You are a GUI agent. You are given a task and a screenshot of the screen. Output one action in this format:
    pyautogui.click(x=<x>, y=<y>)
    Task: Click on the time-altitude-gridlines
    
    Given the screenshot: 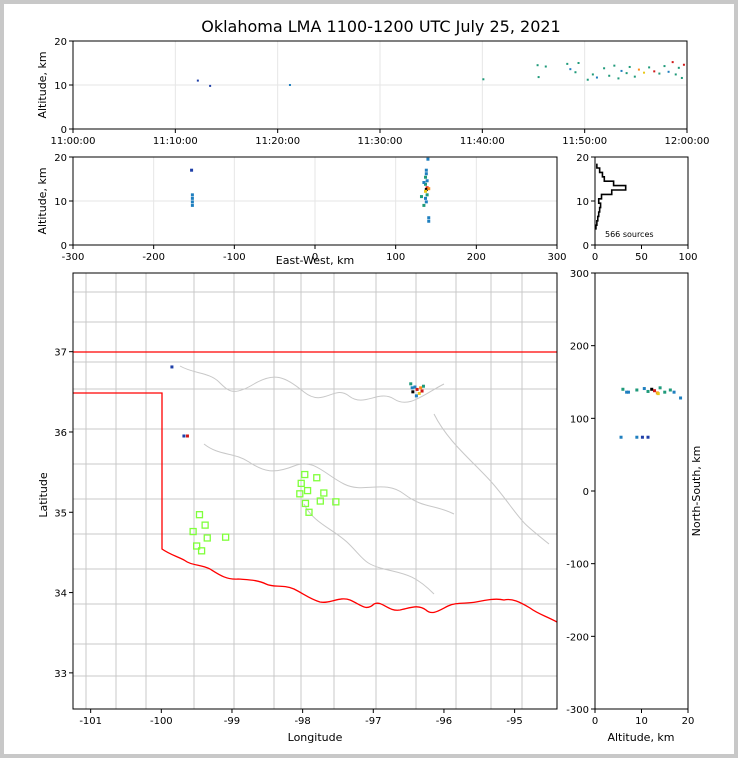 What is the action you would take?
    pyautogui.click(x=380, y=85)
    